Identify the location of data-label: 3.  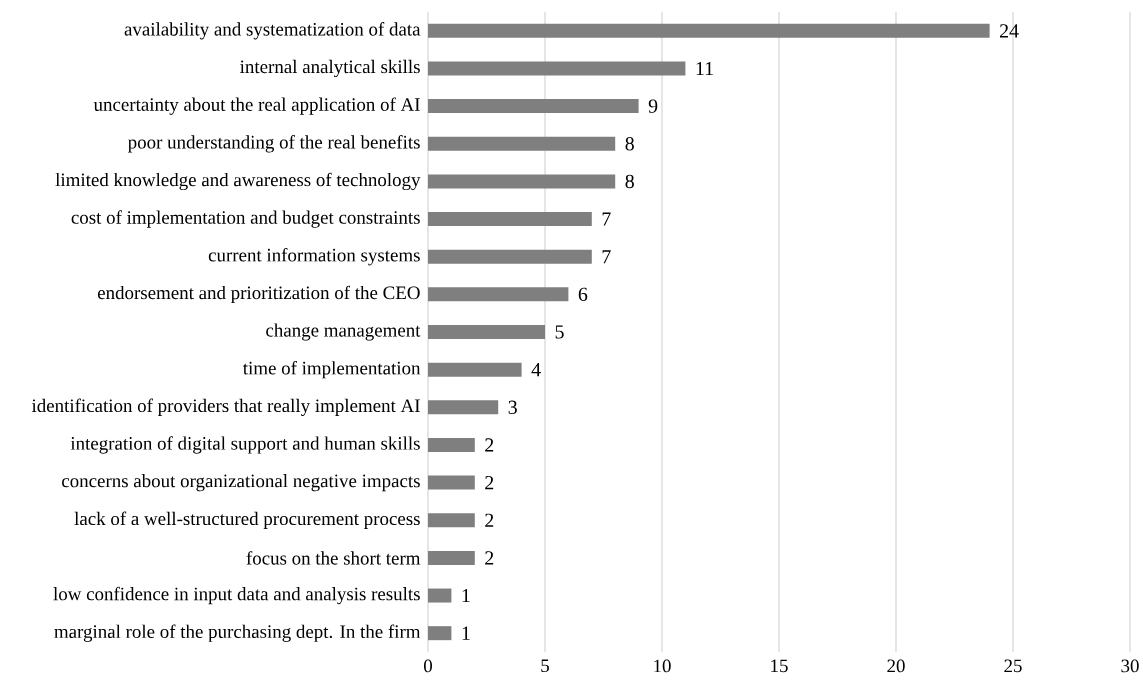
(512, 407).